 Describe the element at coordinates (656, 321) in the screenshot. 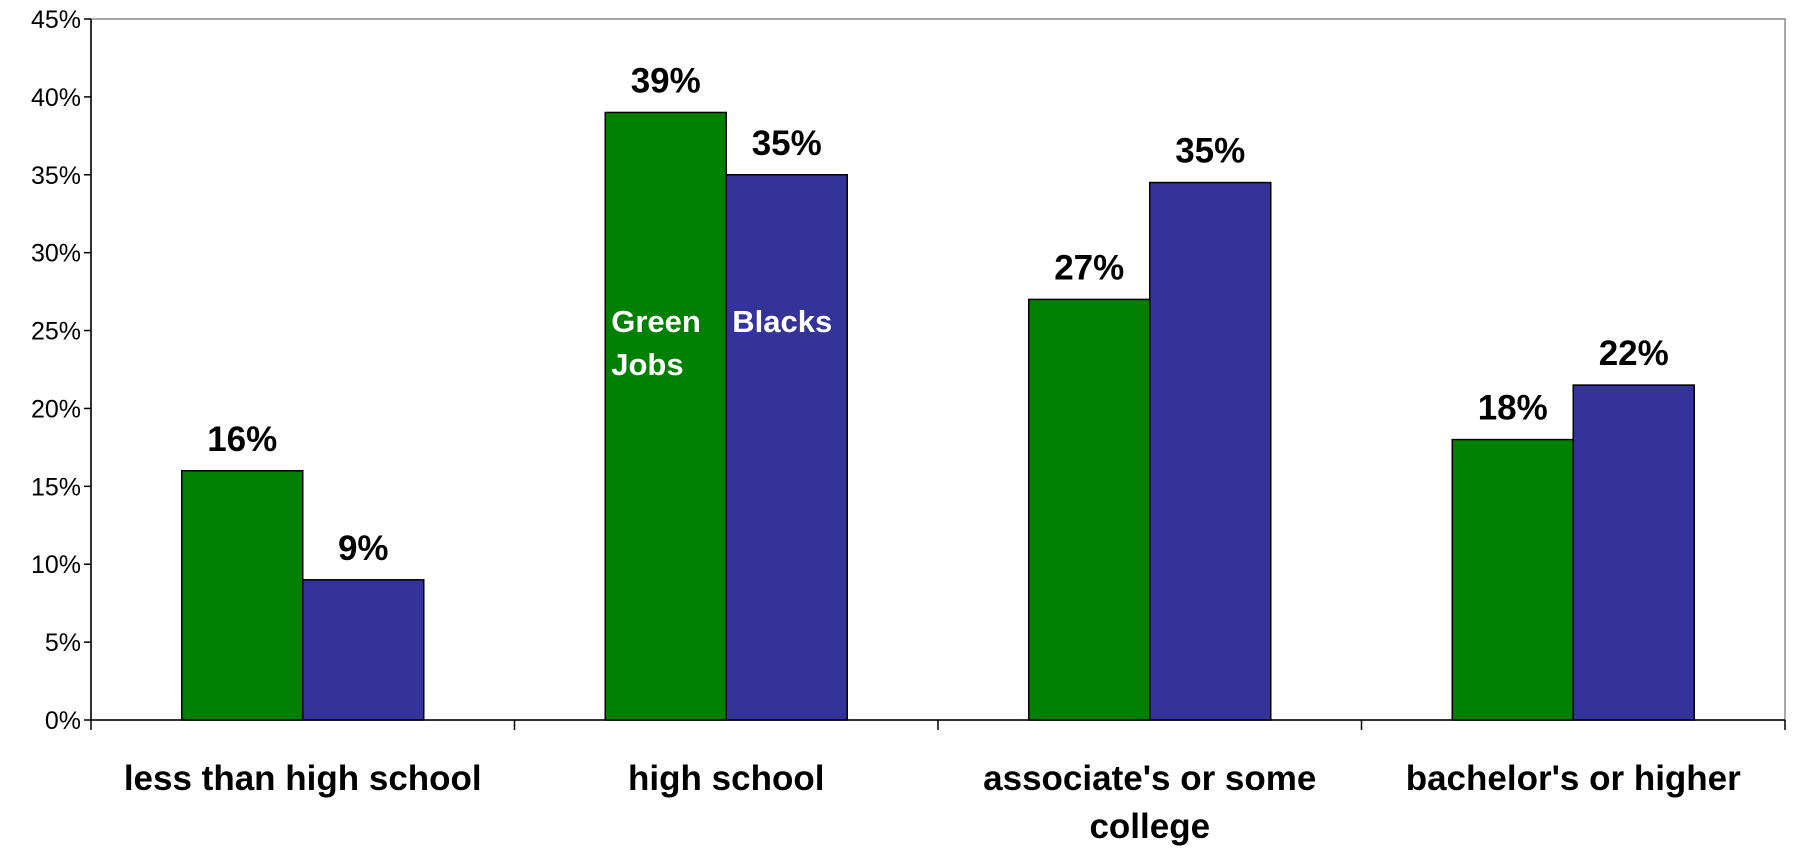

I see `series-label: Green` at that location.